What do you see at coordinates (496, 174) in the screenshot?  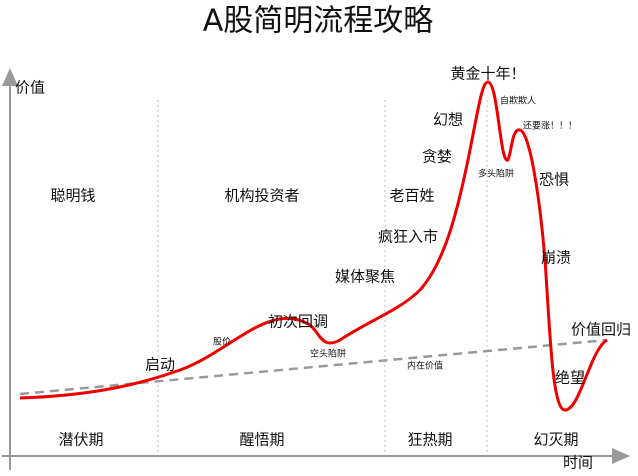 I see `curve-label: 多头陷阱` at bounding box center [496, 174].